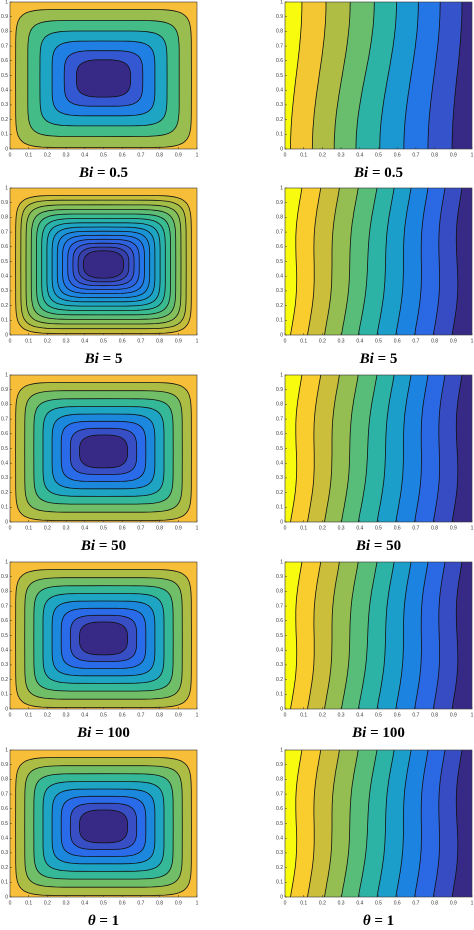 The image size is (474, 930). Describe the element at coordinates (4, 321) in the screenshot. I see `y-tick-label: 0.1` at that location.